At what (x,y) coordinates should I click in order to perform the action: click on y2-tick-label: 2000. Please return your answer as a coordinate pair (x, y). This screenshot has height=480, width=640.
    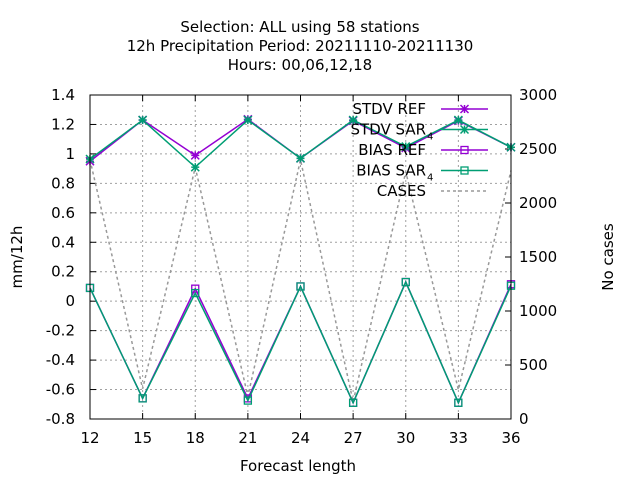
    Looking at the image, I should click on (538, 203).